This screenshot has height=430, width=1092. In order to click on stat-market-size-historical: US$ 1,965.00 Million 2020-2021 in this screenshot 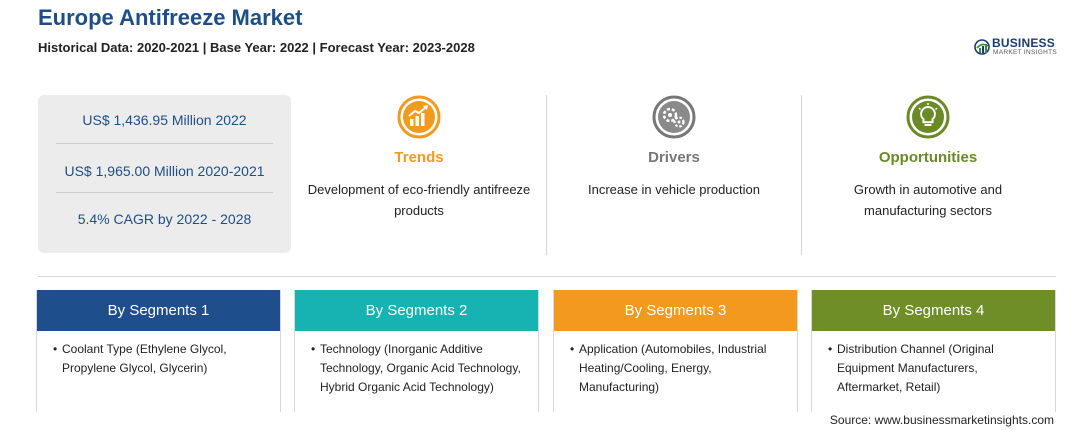, I will do `click(164, 171)`.